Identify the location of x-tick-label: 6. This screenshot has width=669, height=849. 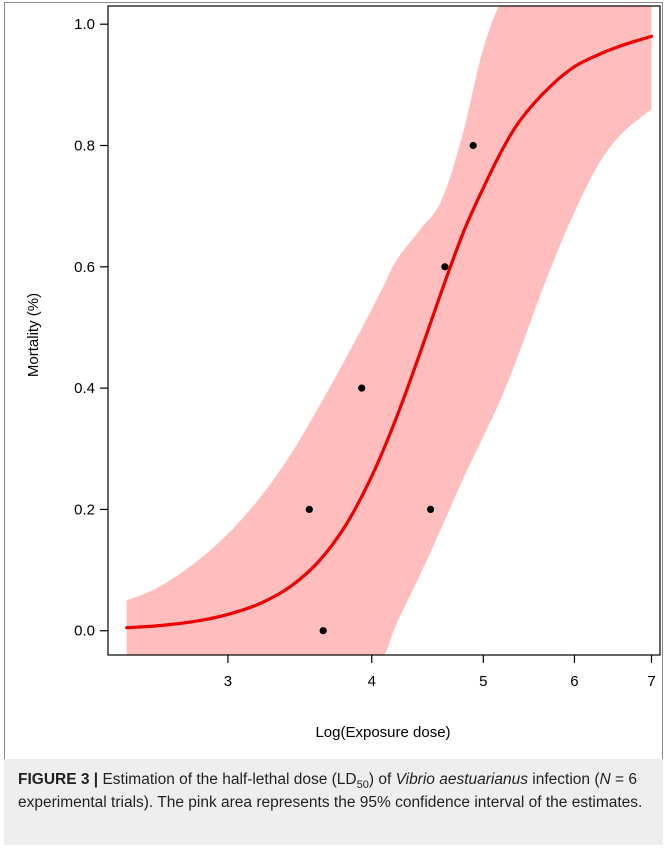
(574, 681).